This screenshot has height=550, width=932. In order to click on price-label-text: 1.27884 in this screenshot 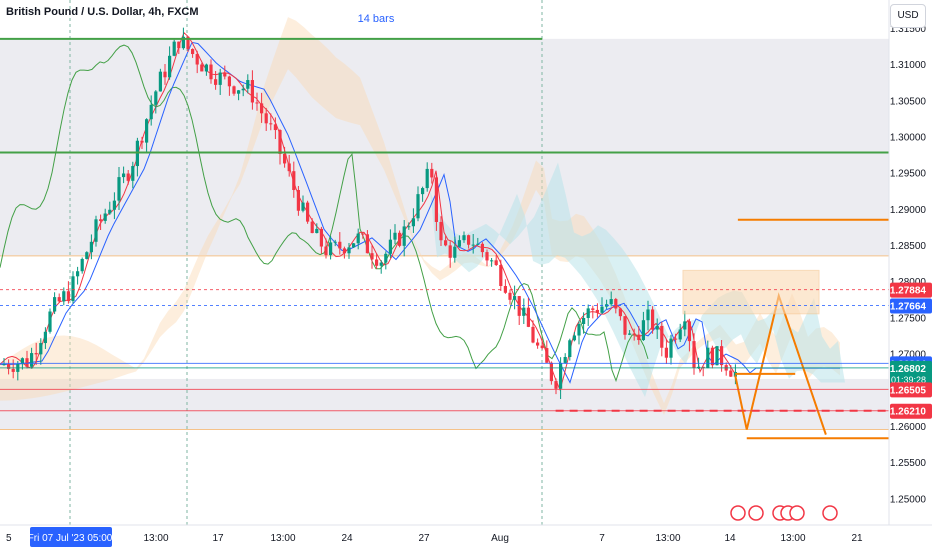, I will do `click(908, 291)`.